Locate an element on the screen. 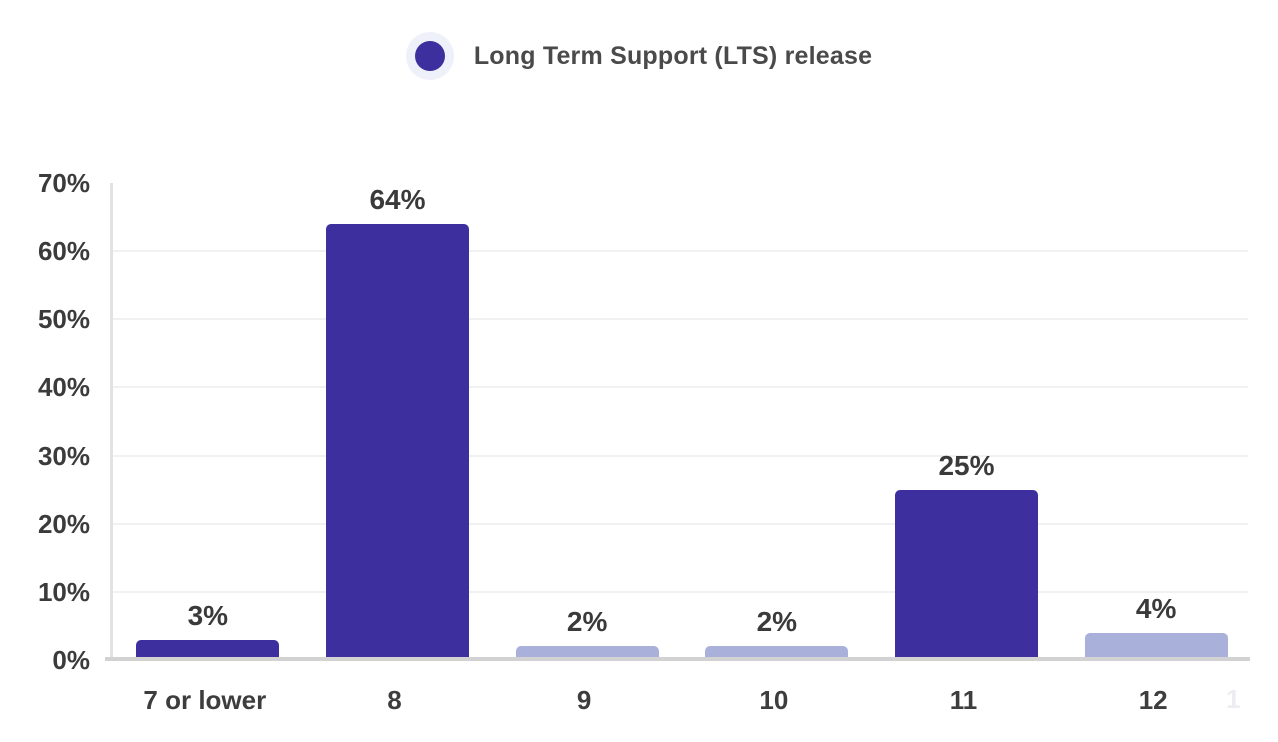 The width and height of the screenshot is (1278, 742). x-axis-label: 11 is located at coordinates (963, 700).